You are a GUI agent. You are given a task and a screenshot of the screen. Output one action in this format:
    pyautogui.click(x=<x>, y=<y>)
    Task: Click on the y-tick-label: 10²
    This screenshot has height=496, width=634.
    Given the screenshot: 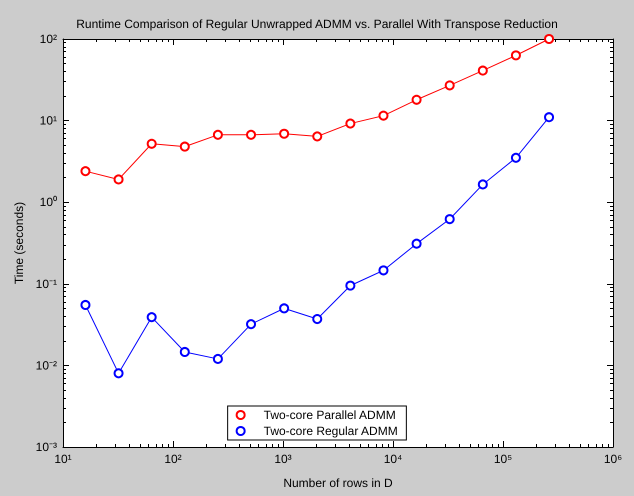 What is the action you would take?
    pyautogui.click(x=49, y=39)
    